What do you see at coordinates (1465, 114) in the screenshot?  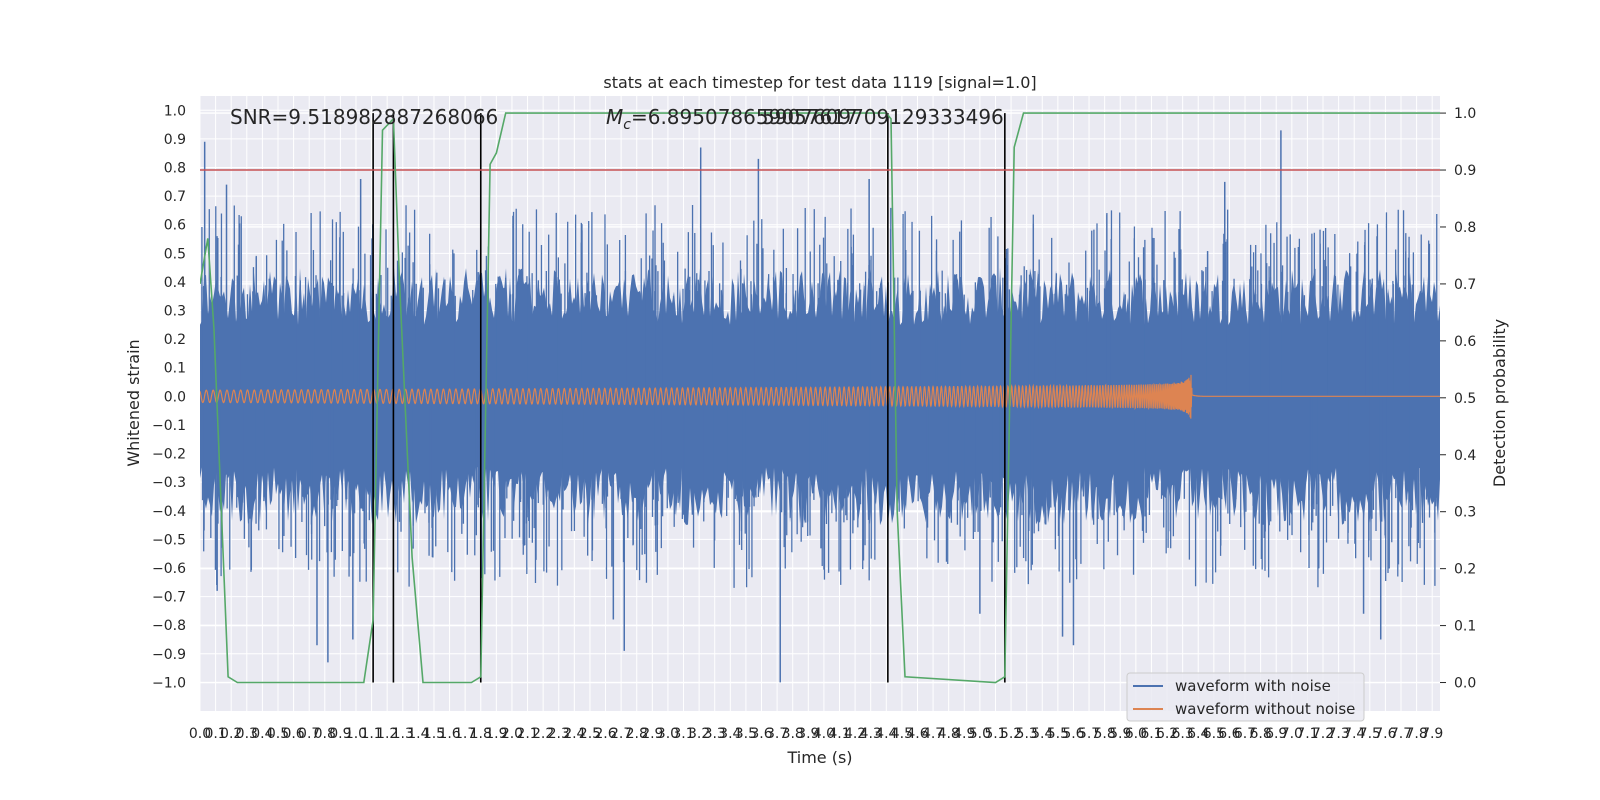 I see `y-right-tick-label-0: 1.0` at bounding box center [1465, 114].